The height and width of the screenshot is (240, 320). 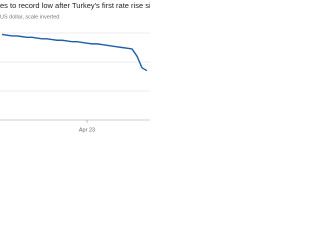 What do you see at coordinates (29, 17) in the screenshot?
I see `chart-subtitle: US dollar, scale inverted` at bounding box center [29, 17].